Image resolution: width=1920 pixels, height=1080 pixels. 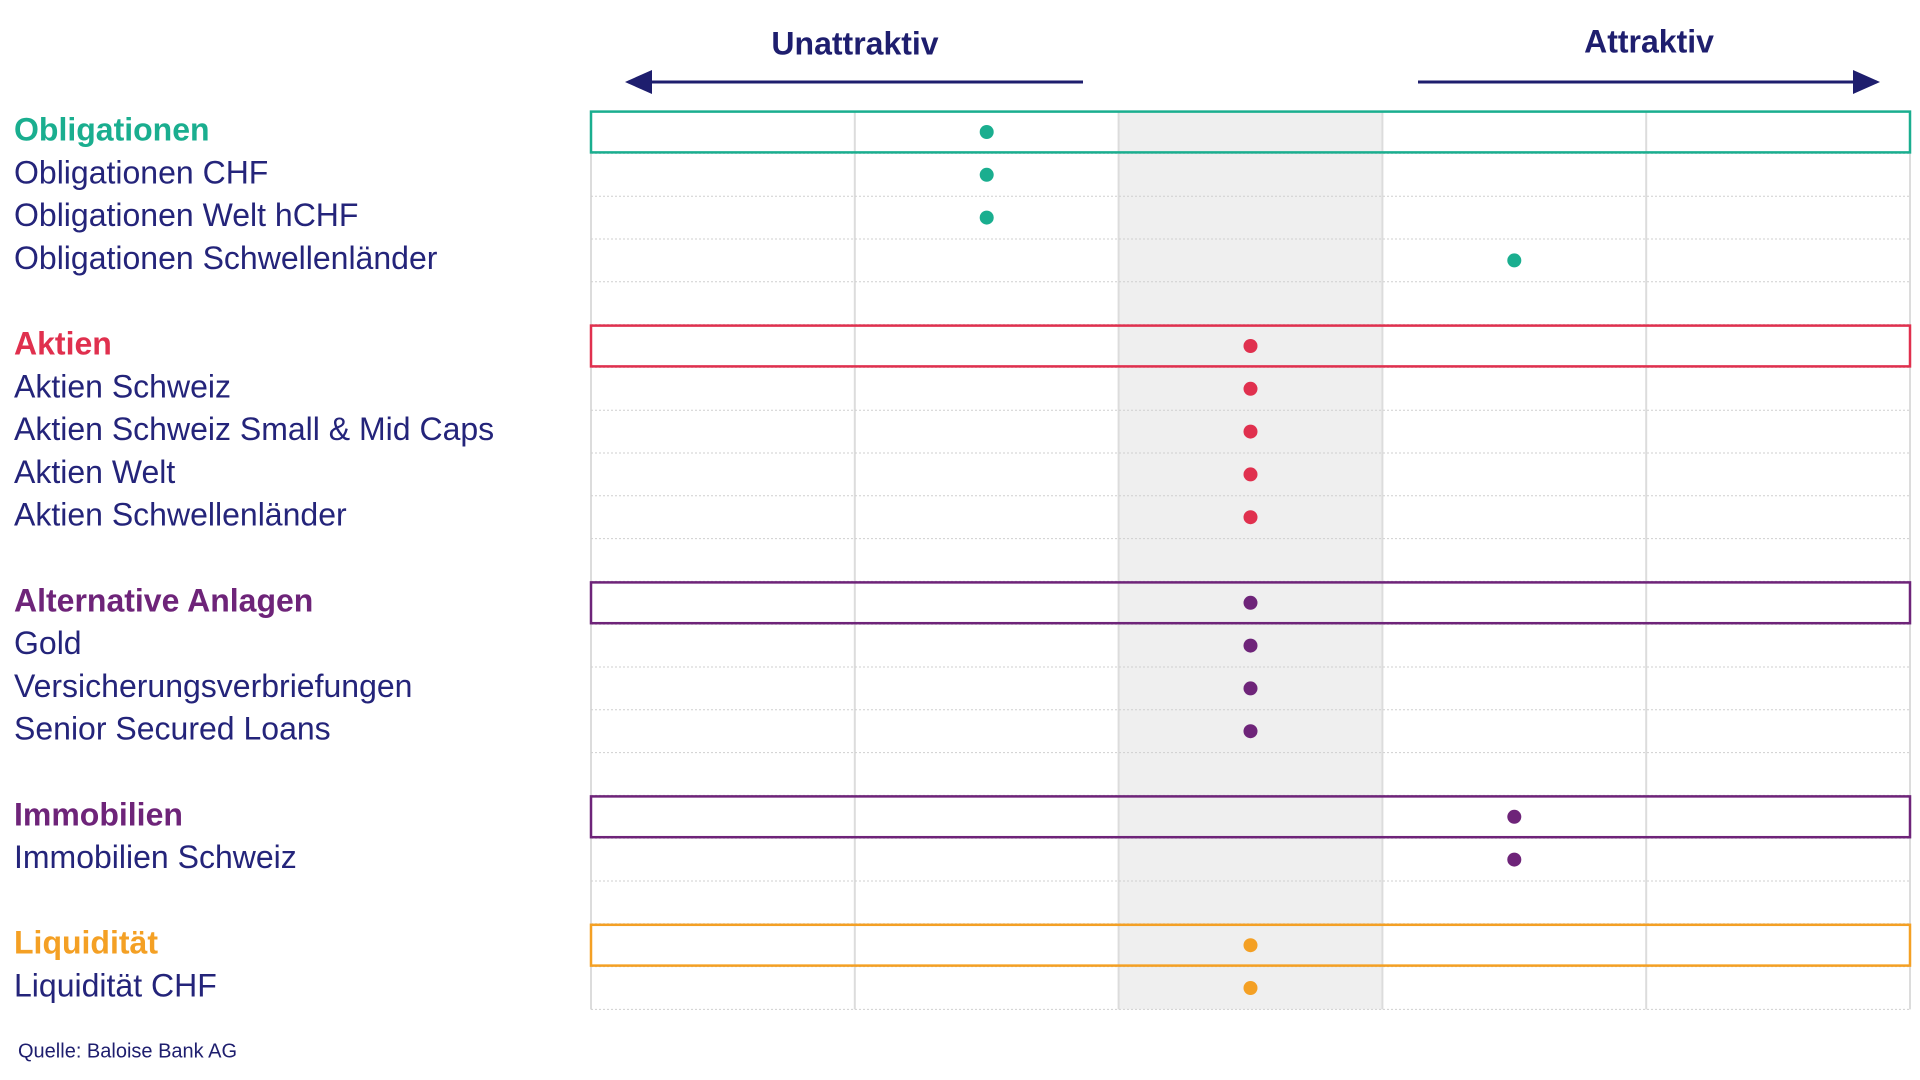 I want to click on axis-label-right: Attraktiv, so click(x=1649, y=41).